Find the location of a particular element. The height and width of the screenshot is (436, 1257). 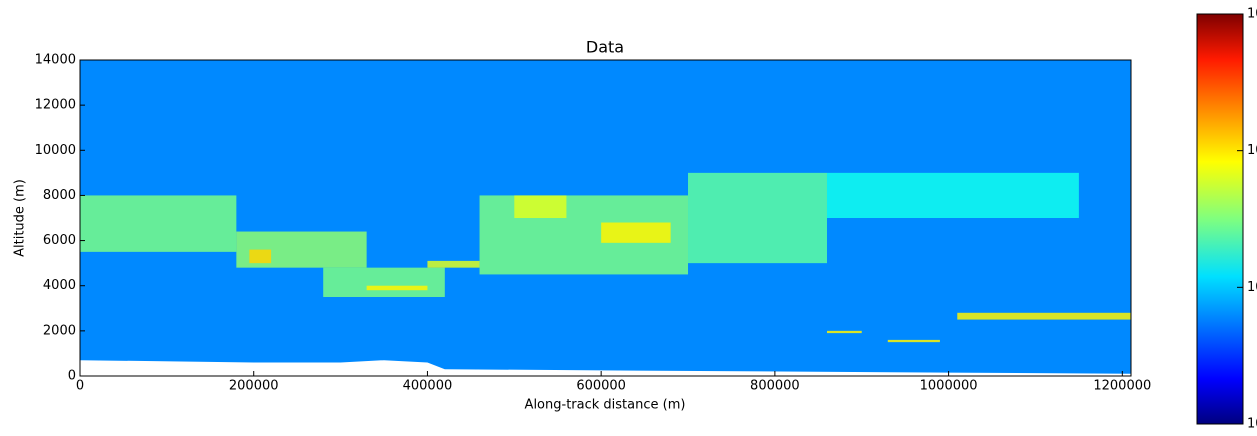

colorbar-tick-label: 10¹ is located at coordinates (1252, 287).